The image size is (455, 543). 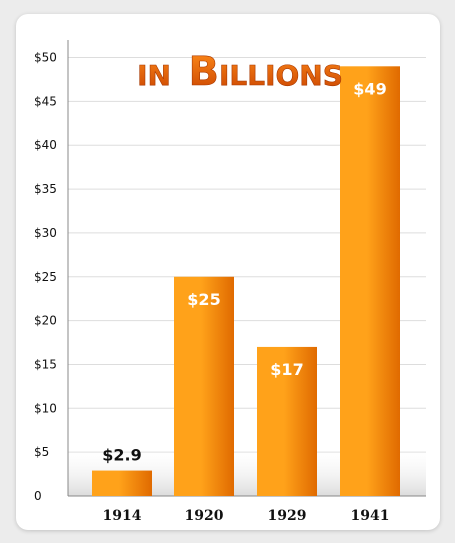 I want to click on bar-1941, so click(x=370, y=281).